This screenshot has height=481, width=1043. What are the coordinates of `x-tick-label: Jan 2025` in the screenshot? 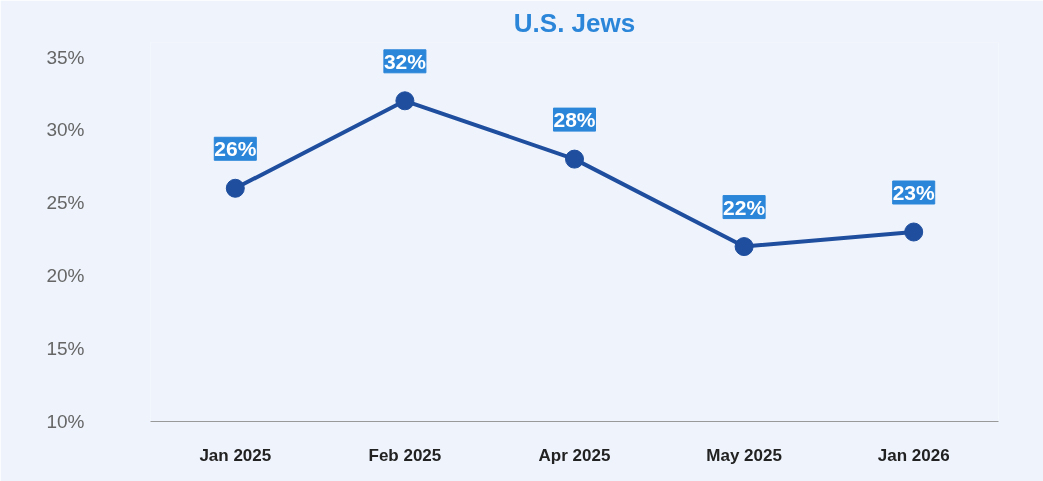 It's located at (235, 455).